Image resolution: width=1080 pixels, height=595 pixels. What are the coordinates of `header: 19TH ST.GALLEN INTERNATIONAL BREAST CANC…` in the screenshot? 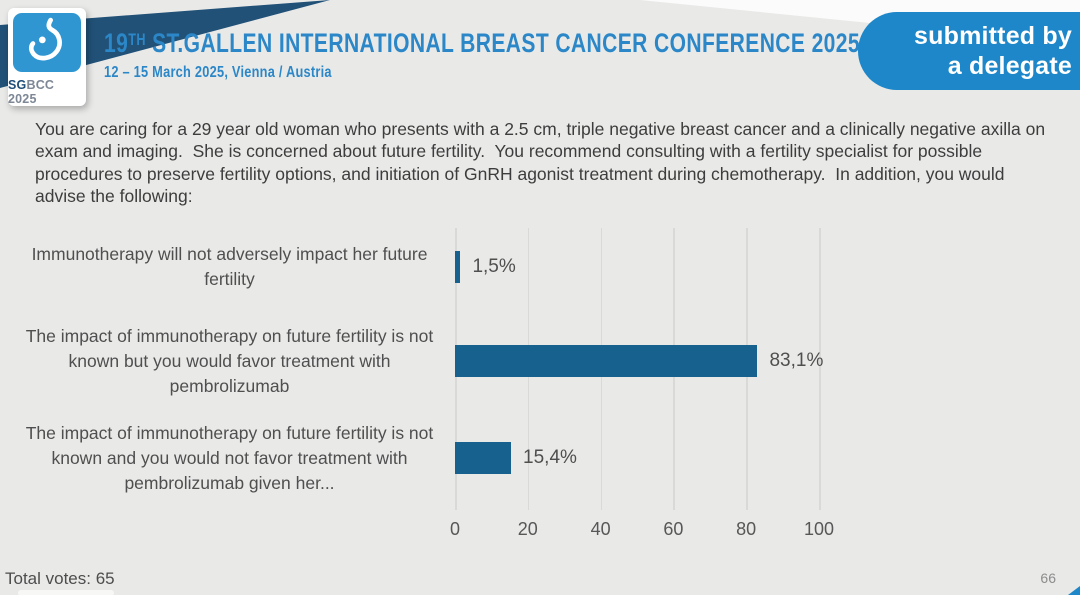 It's located at (588, 55).